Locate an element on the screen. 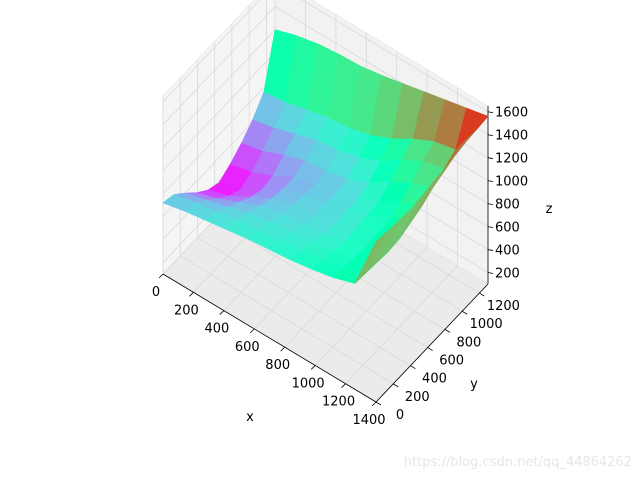  z-tick-label: 1200 is located at coordinates (511, 159).